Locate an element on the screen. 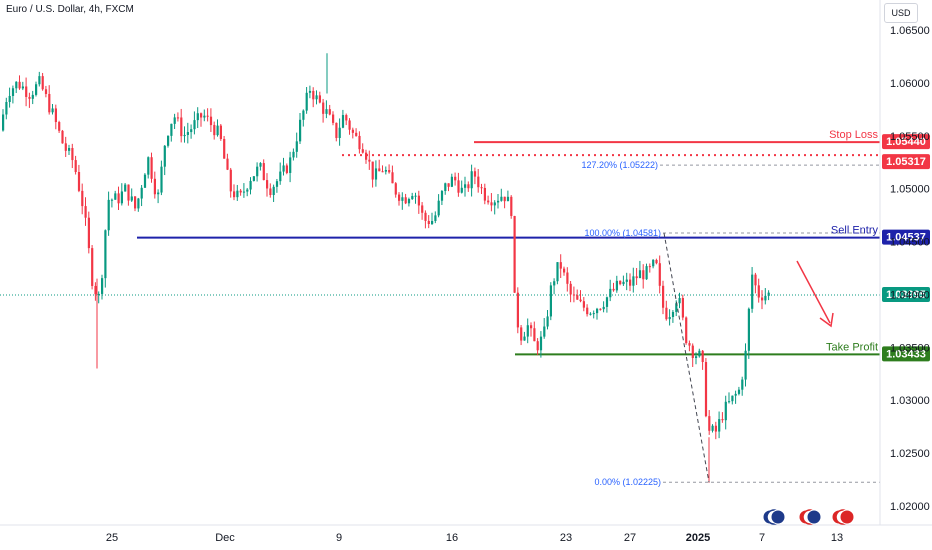 The height and width of the screenshot is (550, 932). level-name: Sell Entry is located at coordinates (855, 231).